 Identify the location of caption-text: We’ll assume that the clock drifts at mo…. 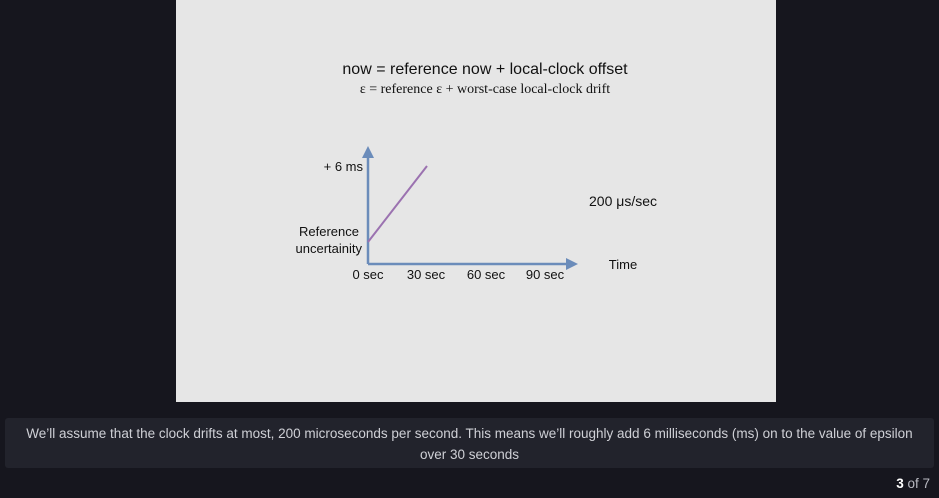
(469, 444).